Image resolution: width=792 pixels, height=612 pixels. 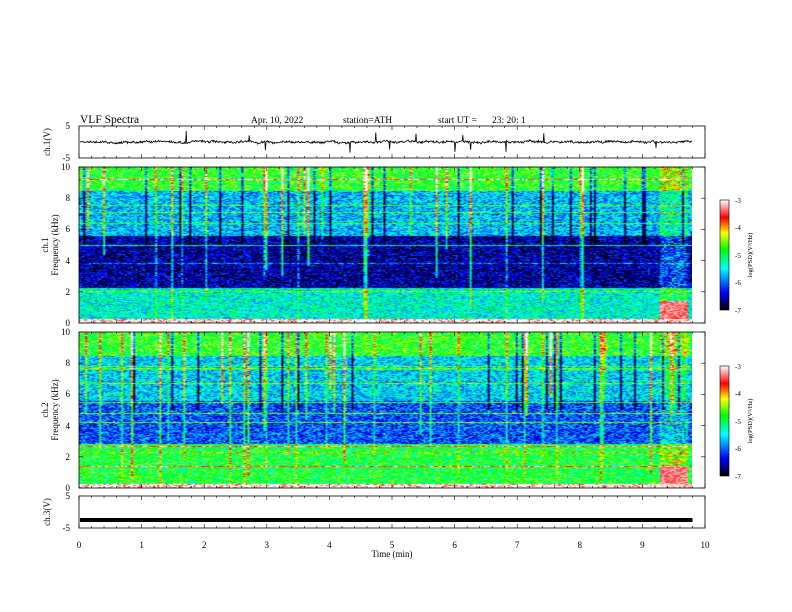 I want to click on ch2-freq-tick-2: 2, so click(x=68, y=457).